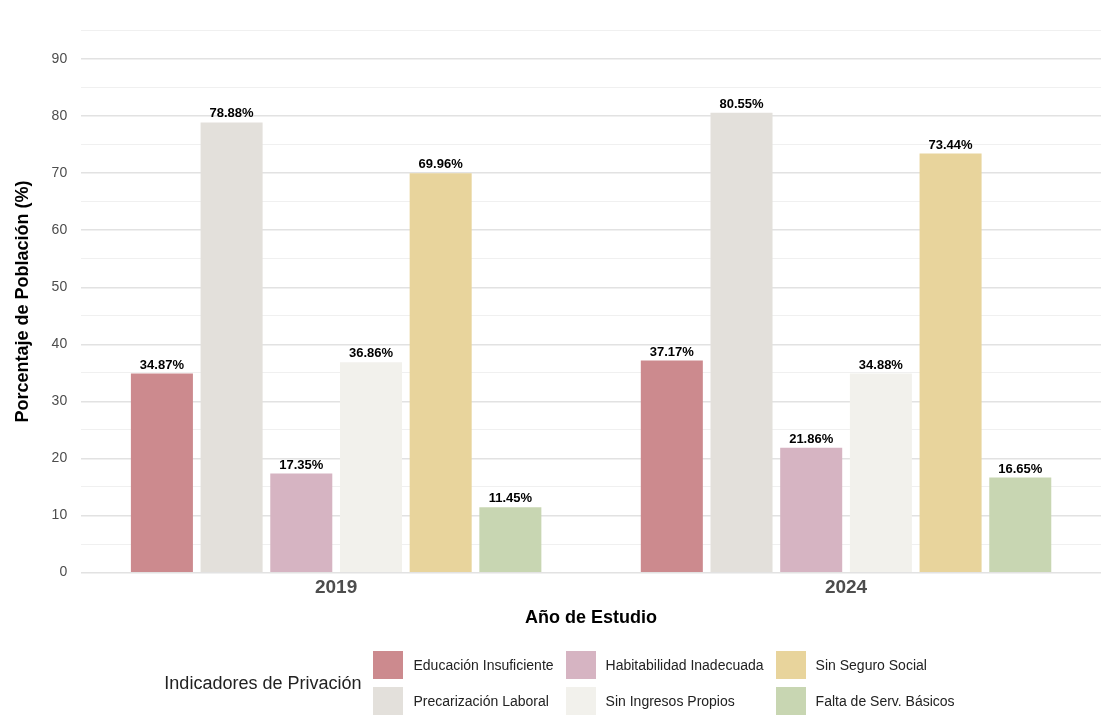 The image size is (1119, 722). Describe the element at coordinates (811, 438) in the screenshot. I see `data-label: 21.86%` at that location.